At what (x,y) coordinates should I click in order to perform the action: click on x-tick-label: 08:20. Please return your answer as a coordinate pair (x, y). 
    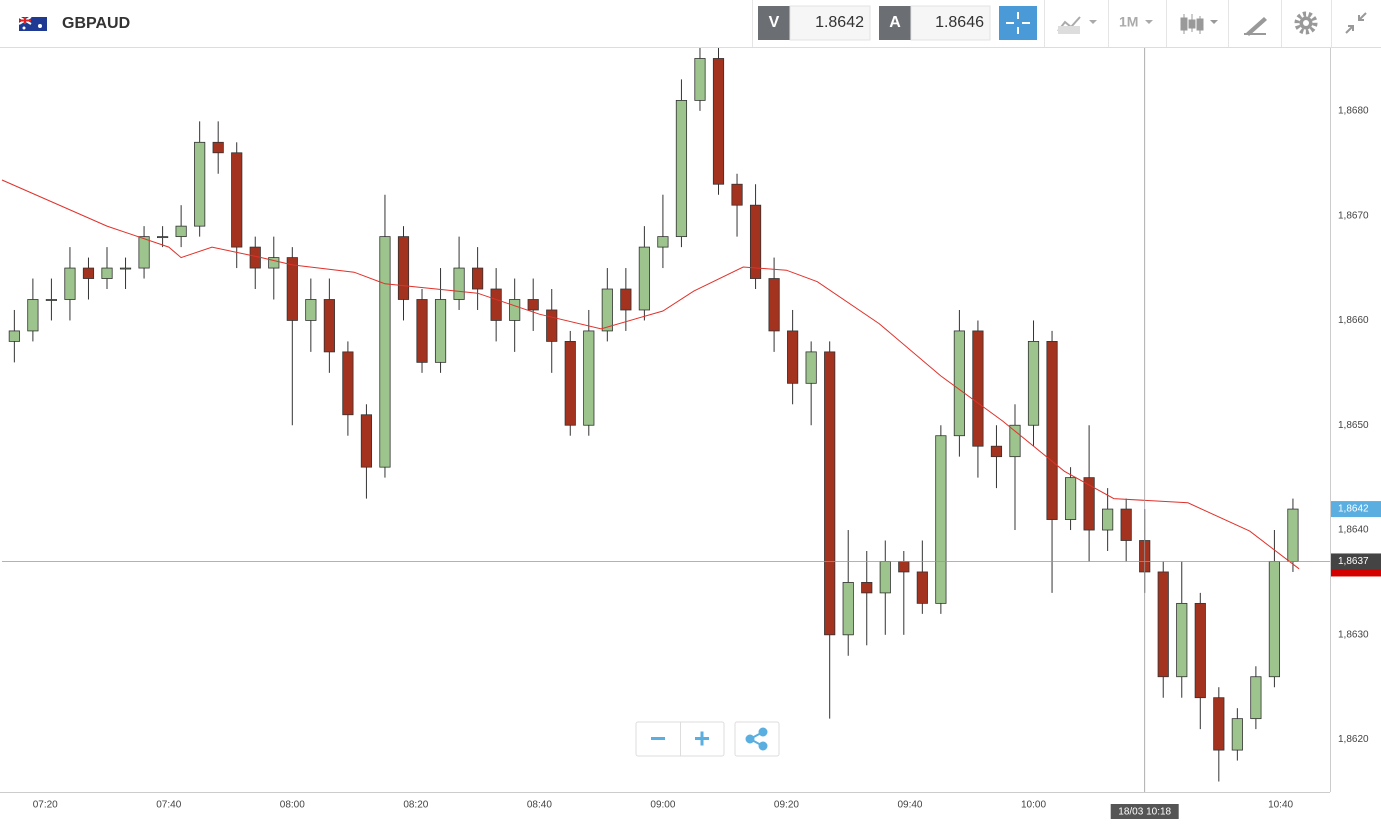
    Looking at the image, I should click on (415, 805).